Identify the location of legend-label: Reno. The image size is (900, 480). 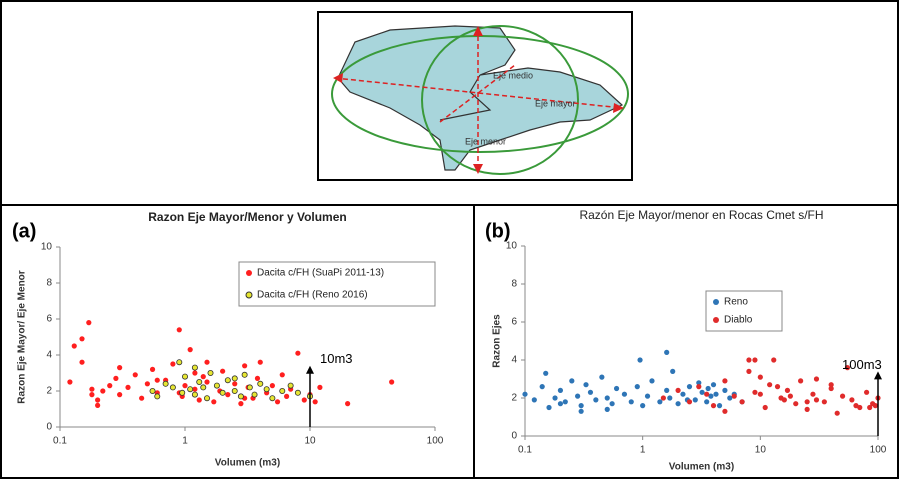
(736, 302).